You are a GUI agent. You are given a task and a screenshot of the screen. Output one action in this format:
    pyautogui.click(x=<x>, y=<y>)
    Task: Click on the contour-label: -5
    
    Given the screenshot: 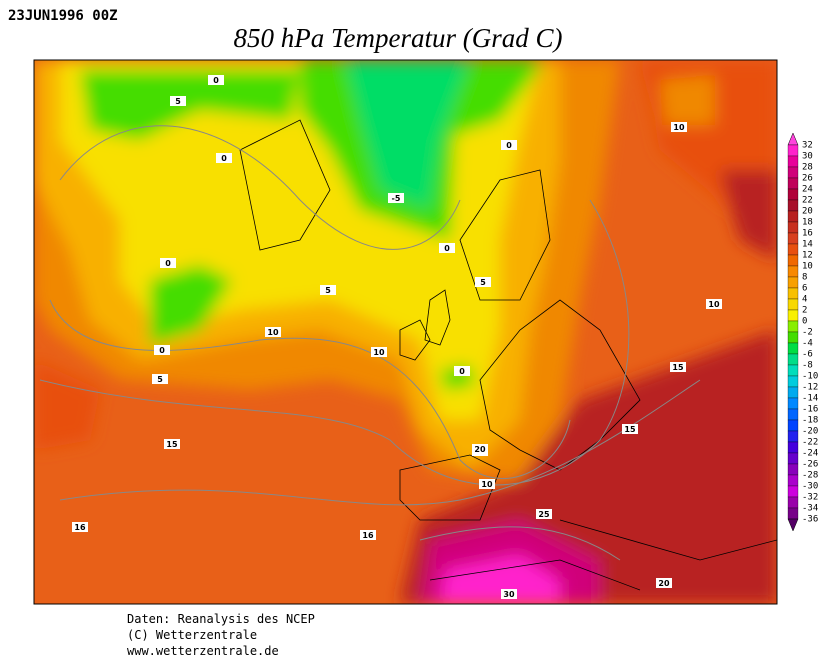 What is the action you would take?
    pyautogui.click(x=396, y=198)
    